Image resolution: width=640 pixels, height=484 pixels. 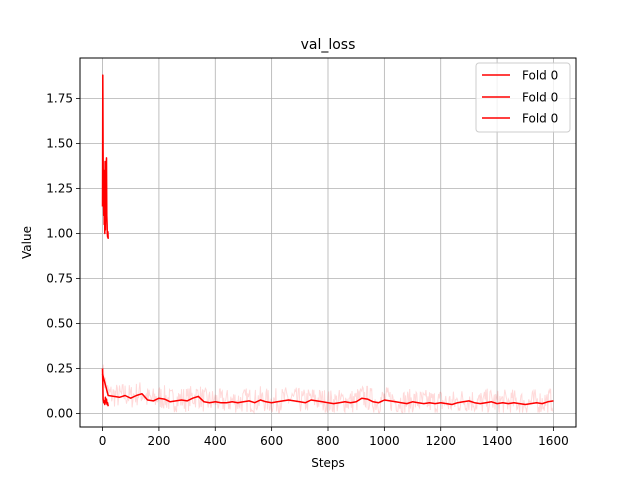 I want to click on y-tick-label: 0.50, so click(x=59, y=324).